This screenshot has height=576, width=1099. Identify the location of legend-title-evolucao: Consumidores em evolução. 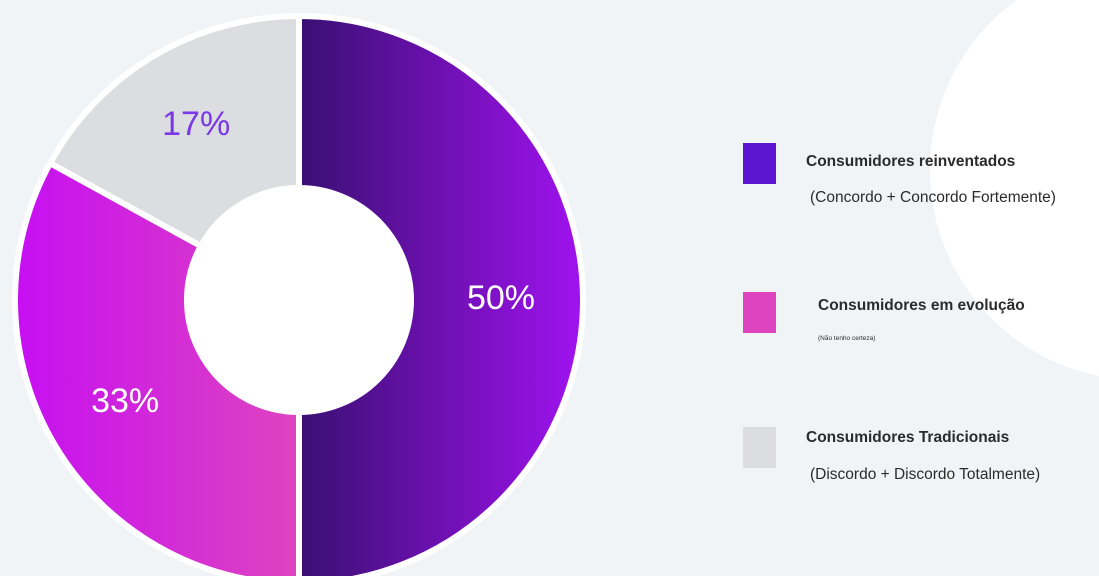
(921, 305).